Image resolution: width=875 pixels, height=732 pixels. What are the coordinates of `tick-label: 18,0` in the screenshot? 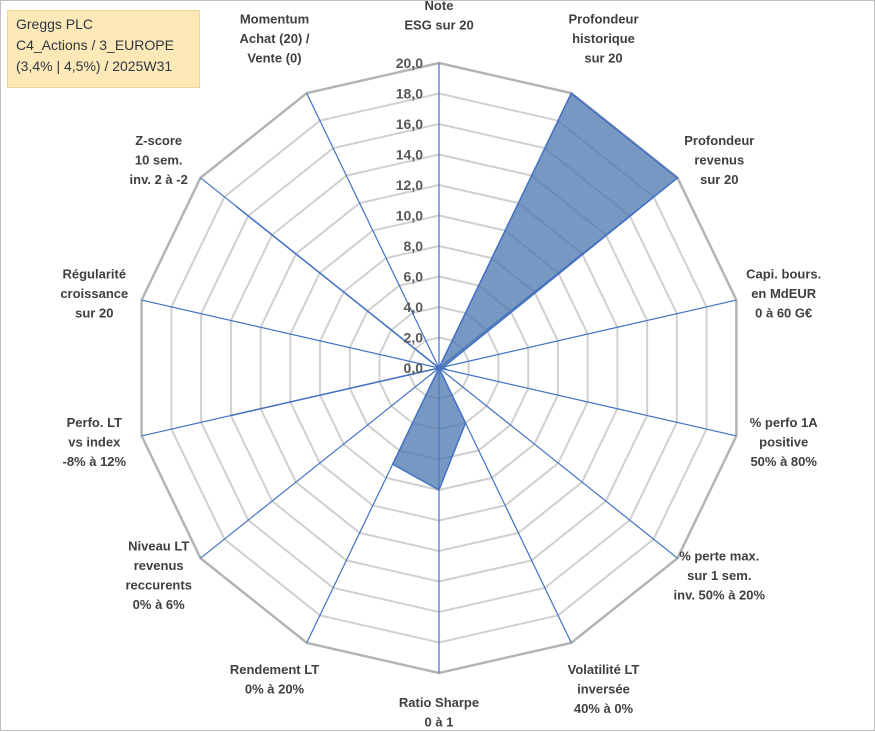 It's located at (409, 94).